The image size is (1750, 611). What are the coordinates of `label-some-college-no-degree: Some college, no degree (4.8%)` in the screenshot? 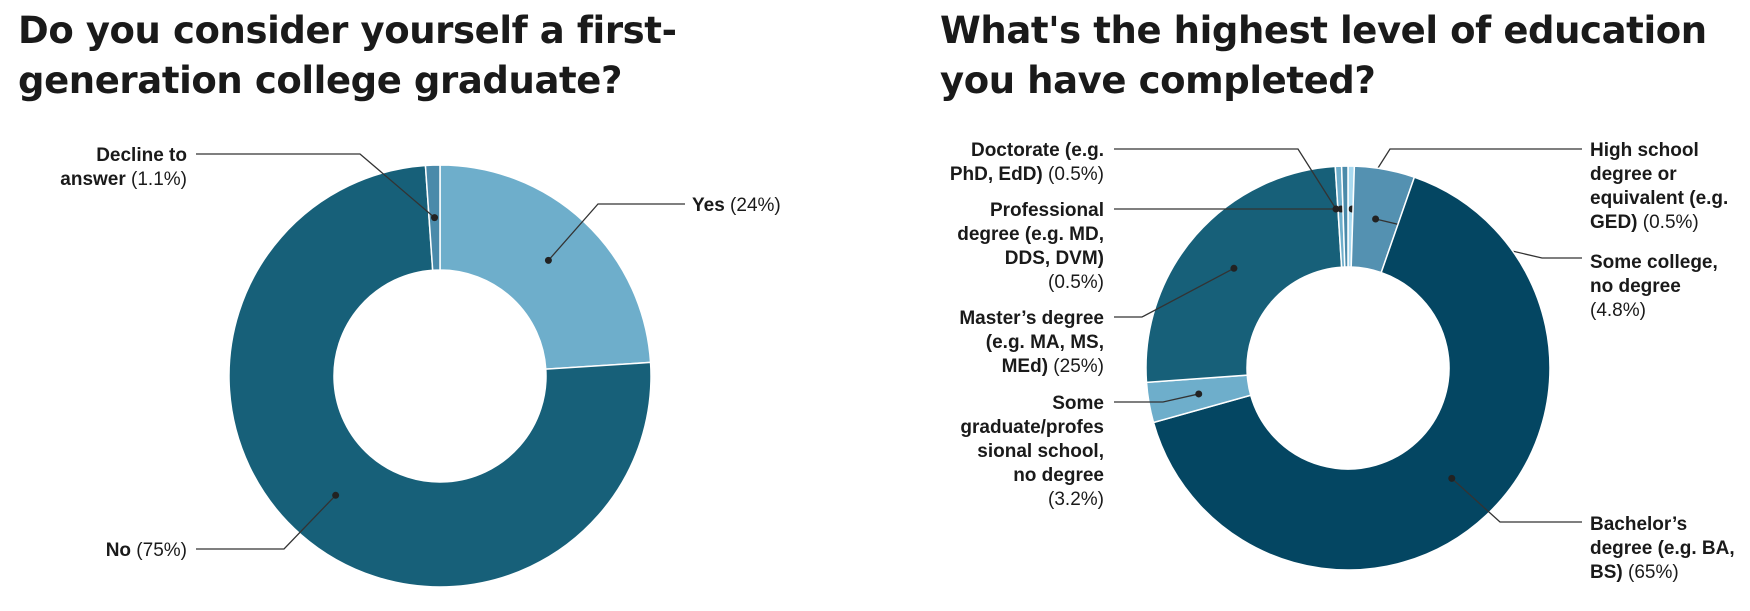 It's located at (1654, 286).